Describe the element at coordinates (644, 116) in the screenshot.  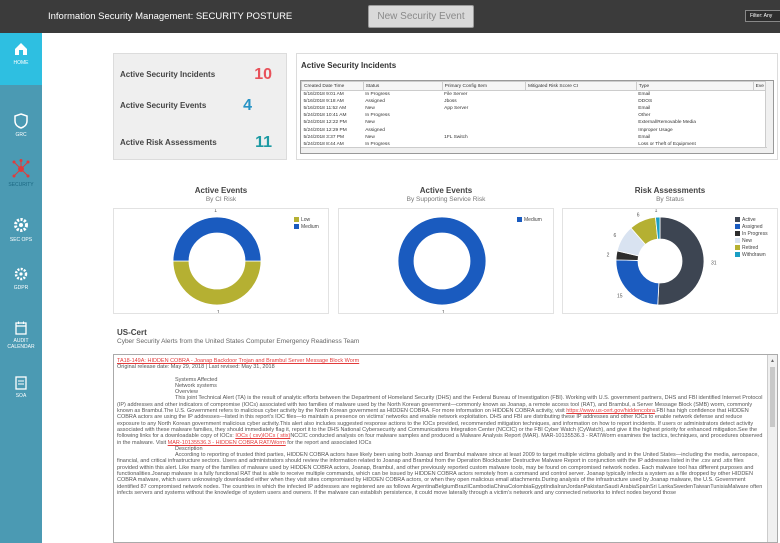
I see `table-cell: Other` at that location.